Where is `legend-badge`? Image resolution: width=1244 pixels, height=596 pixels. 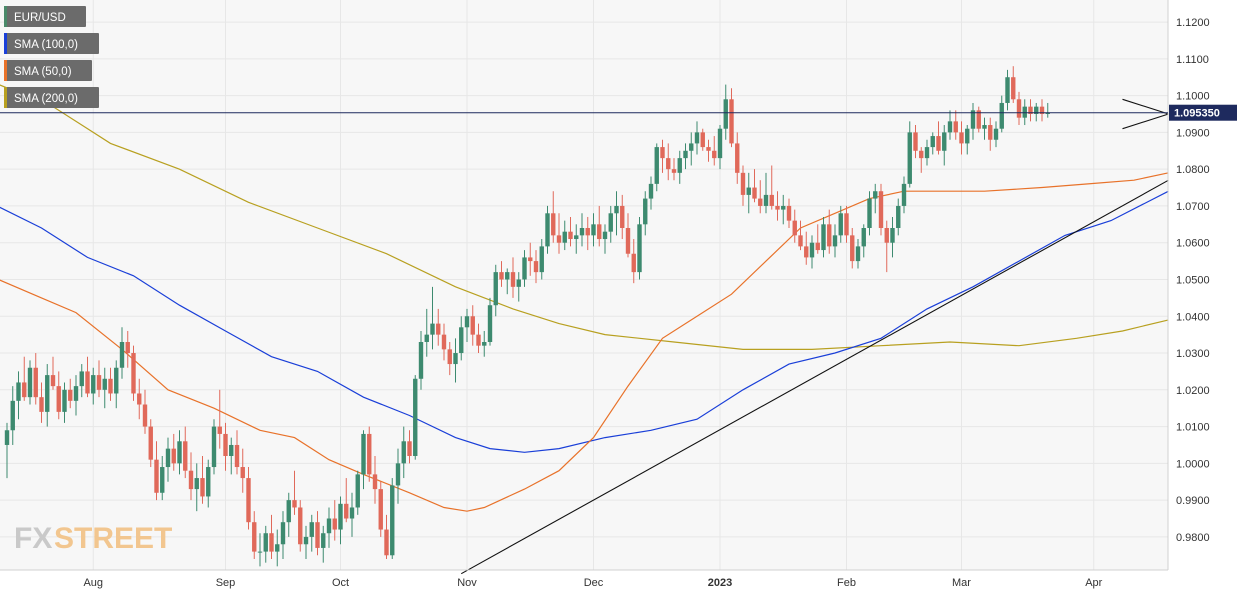
legend-badge is located at coordinates (51, 43).